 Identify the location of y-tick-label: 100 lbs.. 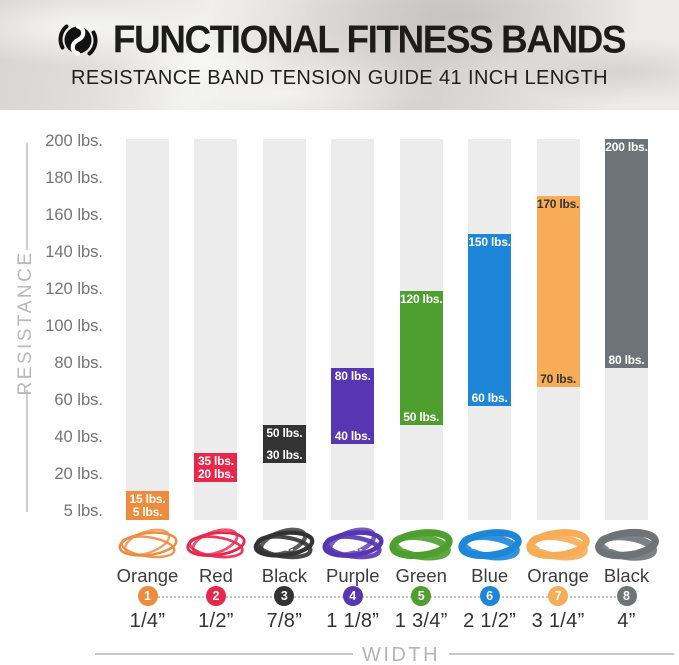
(74, 326).